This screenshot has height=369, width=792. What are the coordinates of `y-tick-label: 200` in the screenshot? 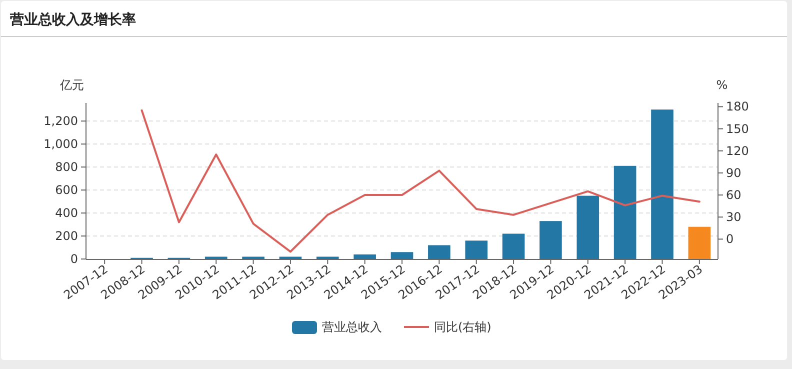 It's located at (66, 236).